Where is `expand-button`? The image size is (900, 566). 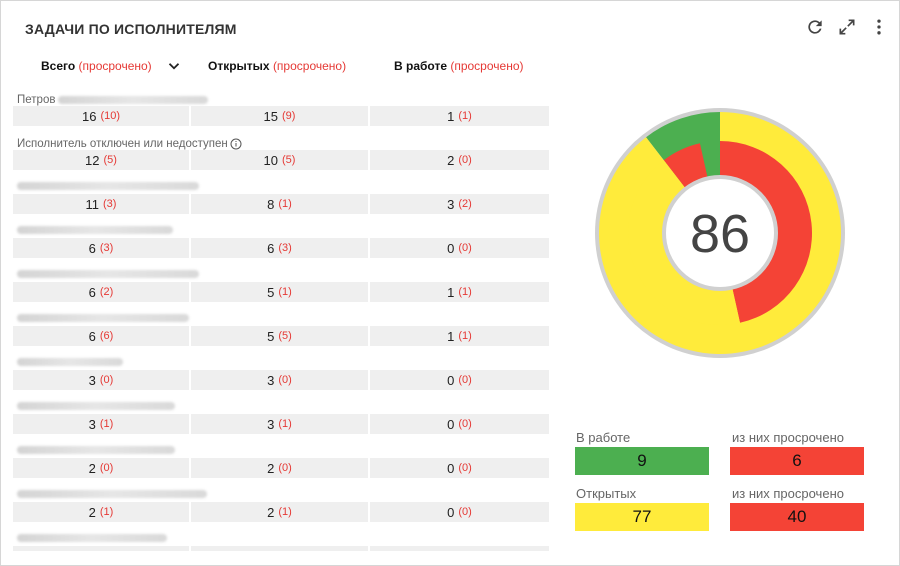
expand-button is located at coordinates (847, 27).